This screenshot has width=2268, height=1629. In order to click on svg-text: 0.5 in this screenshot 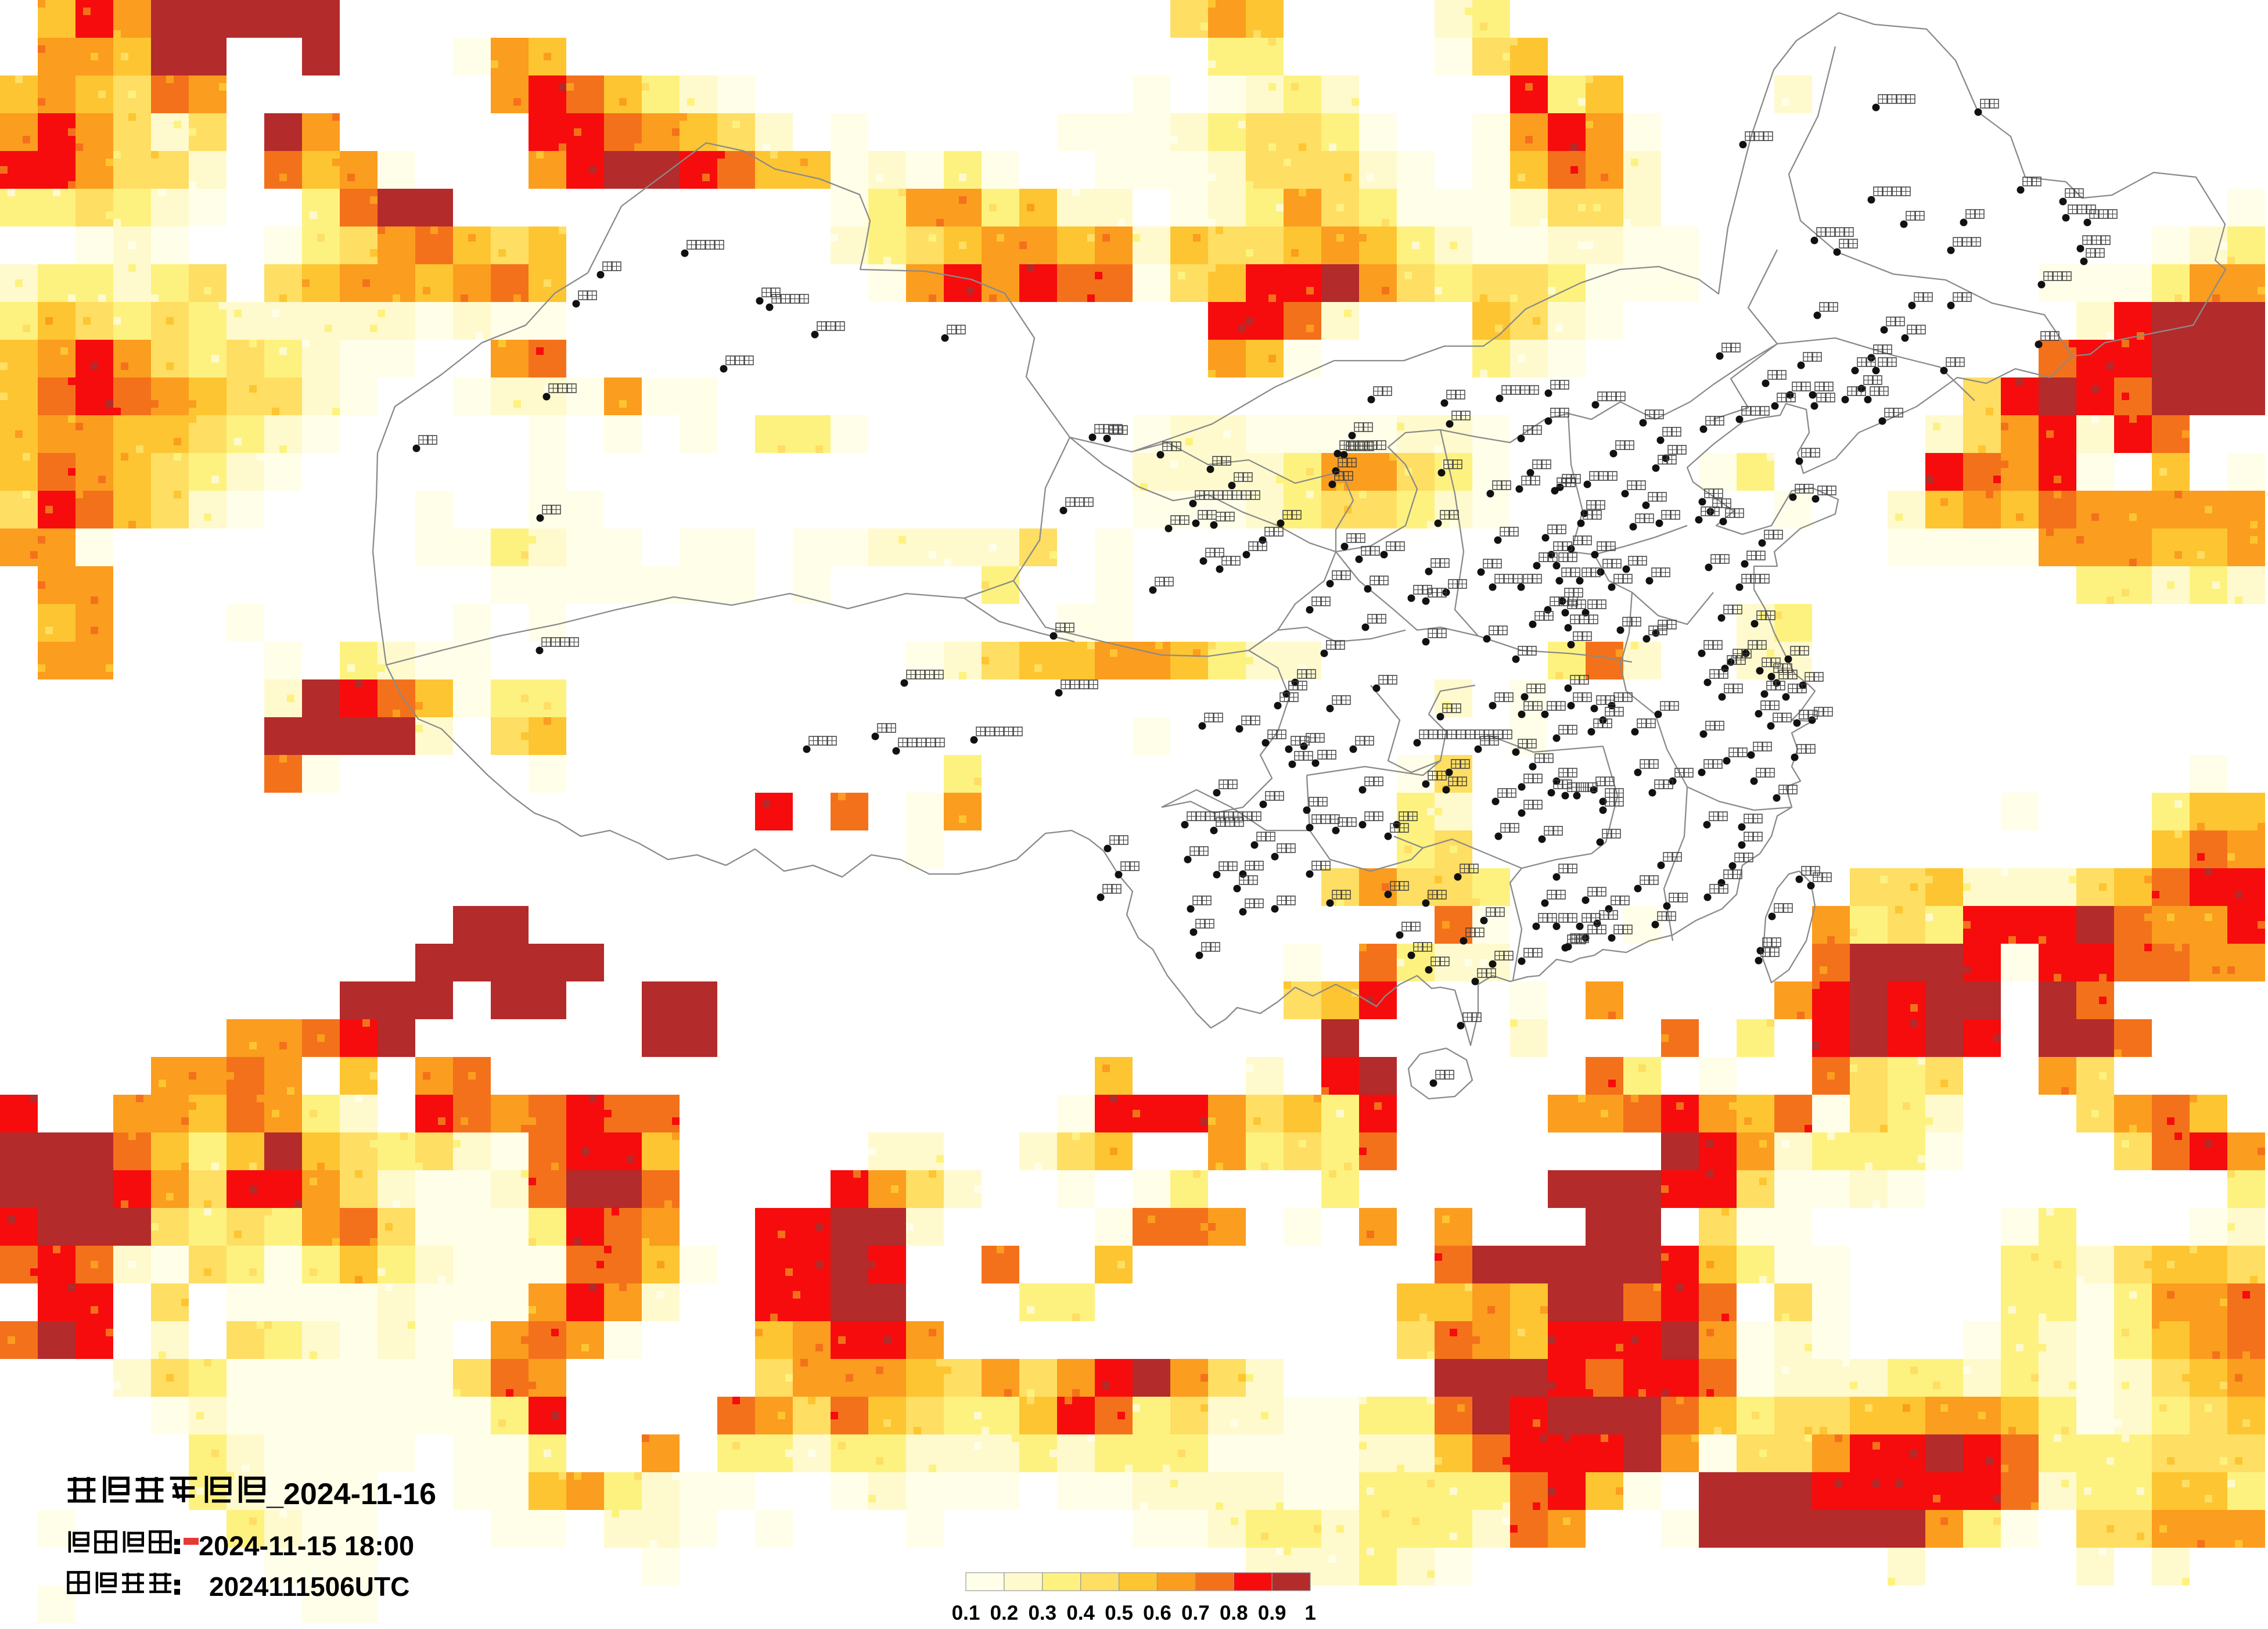, I will do `click(1119, 1613)`.